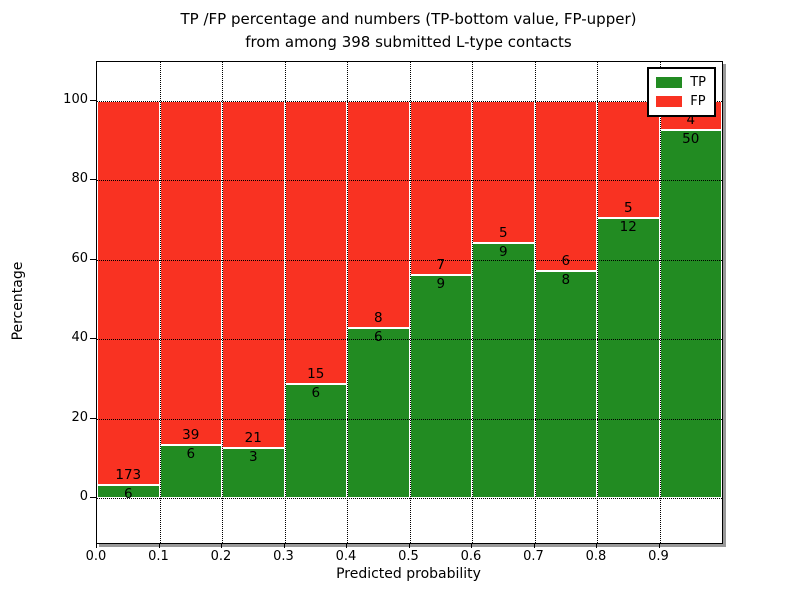  What do you see at coordinates (378, 317) in the screenshot?
I see `fp-count-label: 8` at bounding box center [378, 317].